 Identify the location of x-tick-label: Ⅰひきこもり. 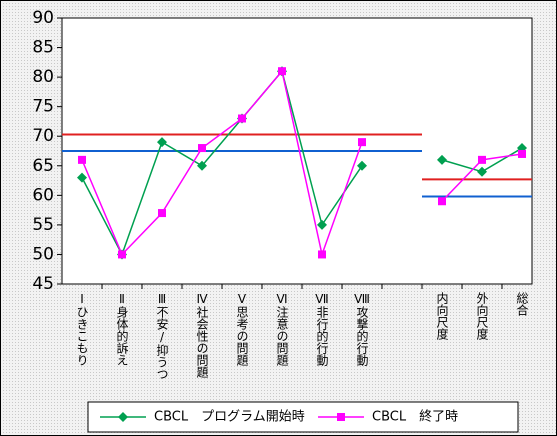
(82, 329).